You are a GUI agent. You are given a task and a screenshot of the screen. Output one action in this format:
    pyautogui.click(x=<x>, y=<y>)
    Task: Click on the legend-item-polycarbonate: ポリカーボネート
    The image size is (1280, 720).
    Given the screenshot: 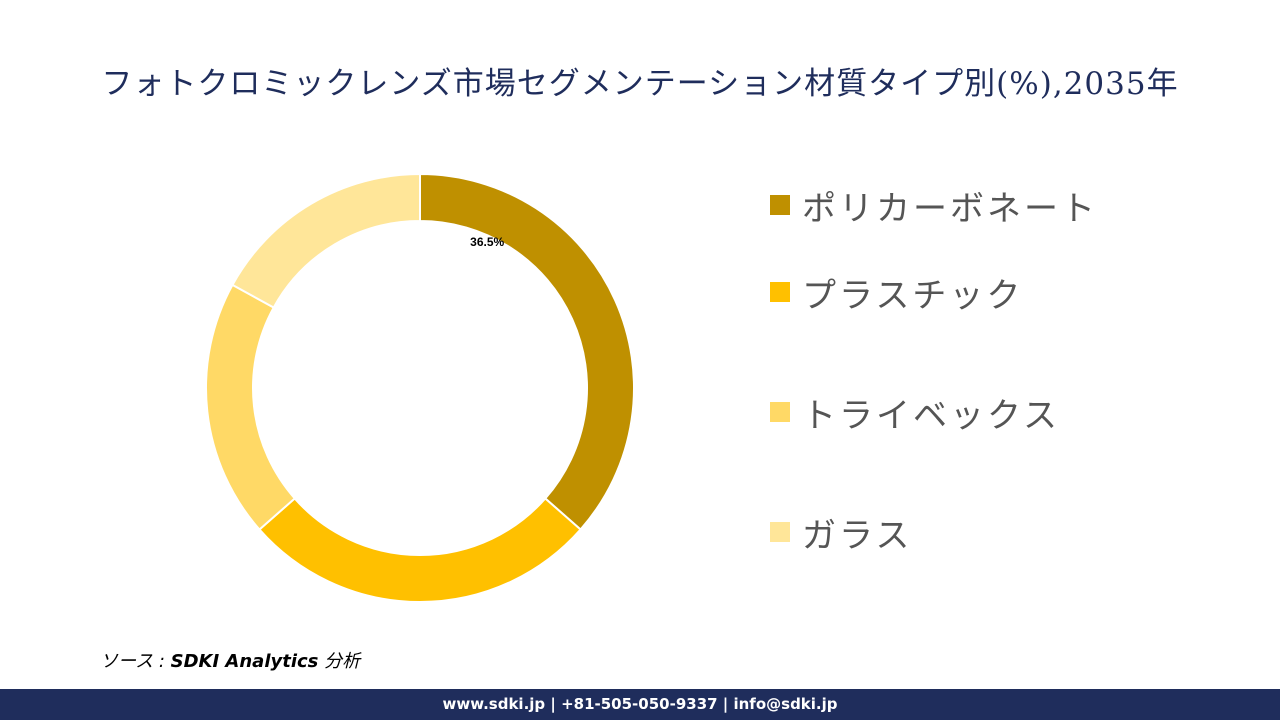 What is the action you would take?
    pyautogui.click(x=1010, y=205)
    